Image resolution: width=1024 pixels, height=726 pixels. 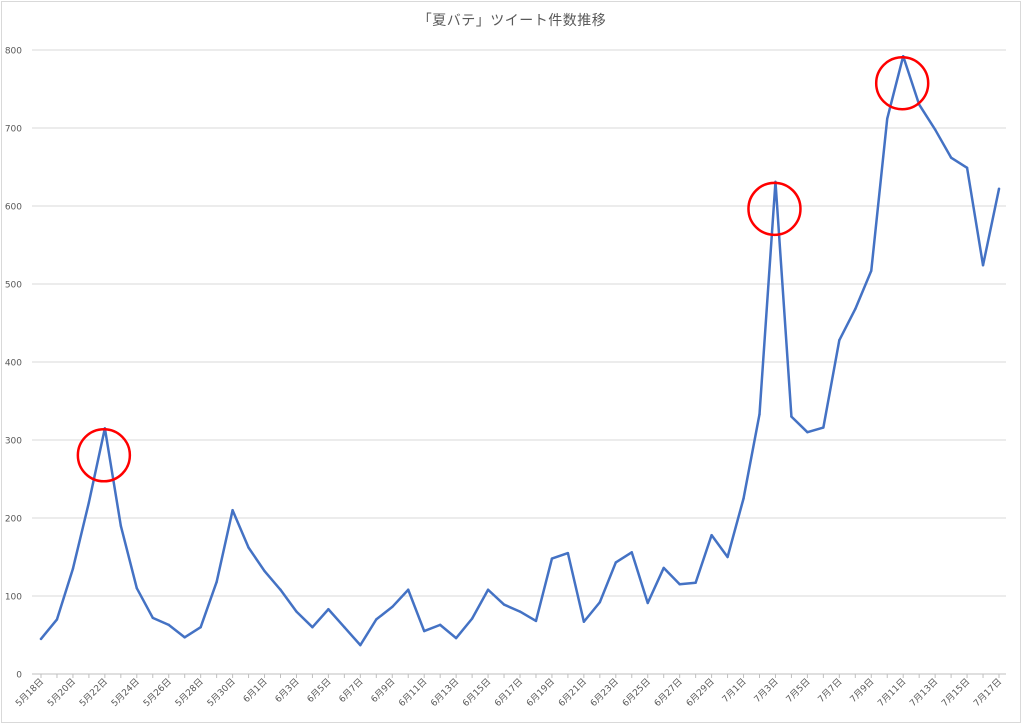 I want to click on x-tick-label: 5月30日, so click(x=221, y=692).